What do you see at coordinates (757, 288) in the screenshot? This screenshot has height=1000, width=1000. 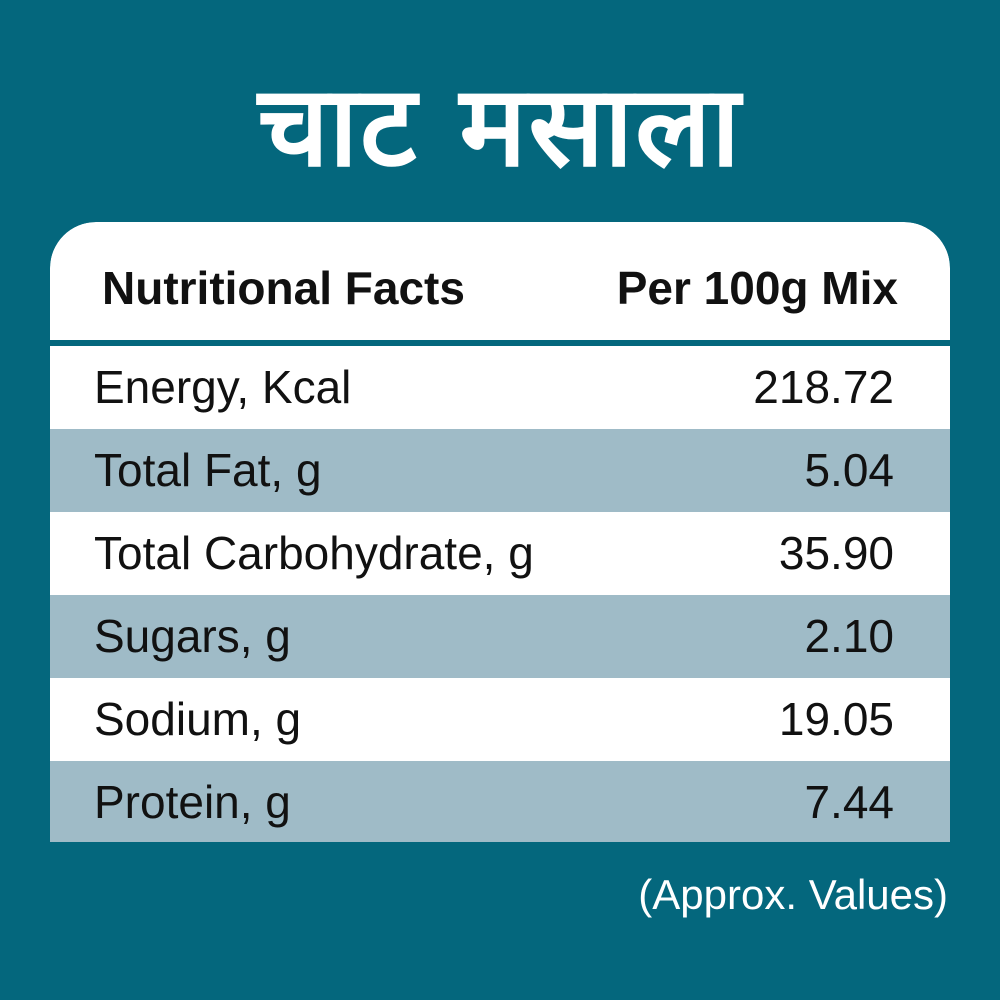 I see `header-per-100g: Per 100g Mix` at bounding box center [757, 288].